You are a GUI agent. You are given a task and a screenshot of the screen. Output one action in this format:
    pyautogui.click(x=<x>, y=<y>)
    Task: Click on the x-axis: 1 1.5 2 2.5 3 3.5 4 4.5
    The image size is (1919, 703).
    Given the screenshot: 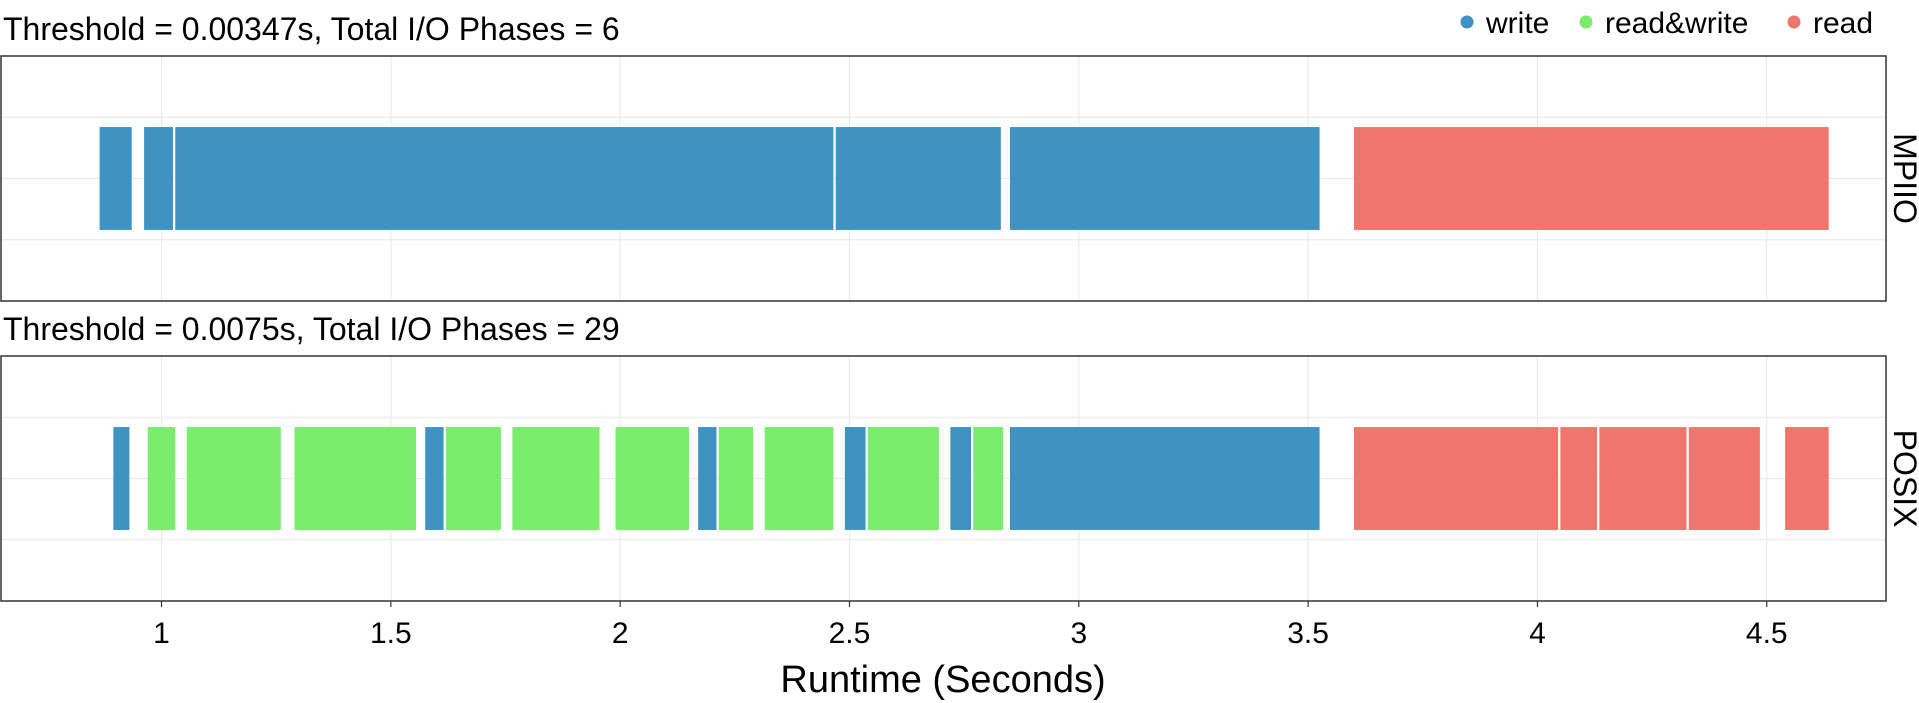 What is the action you would take?
    pyautogui.click(x=970, y=625)
    